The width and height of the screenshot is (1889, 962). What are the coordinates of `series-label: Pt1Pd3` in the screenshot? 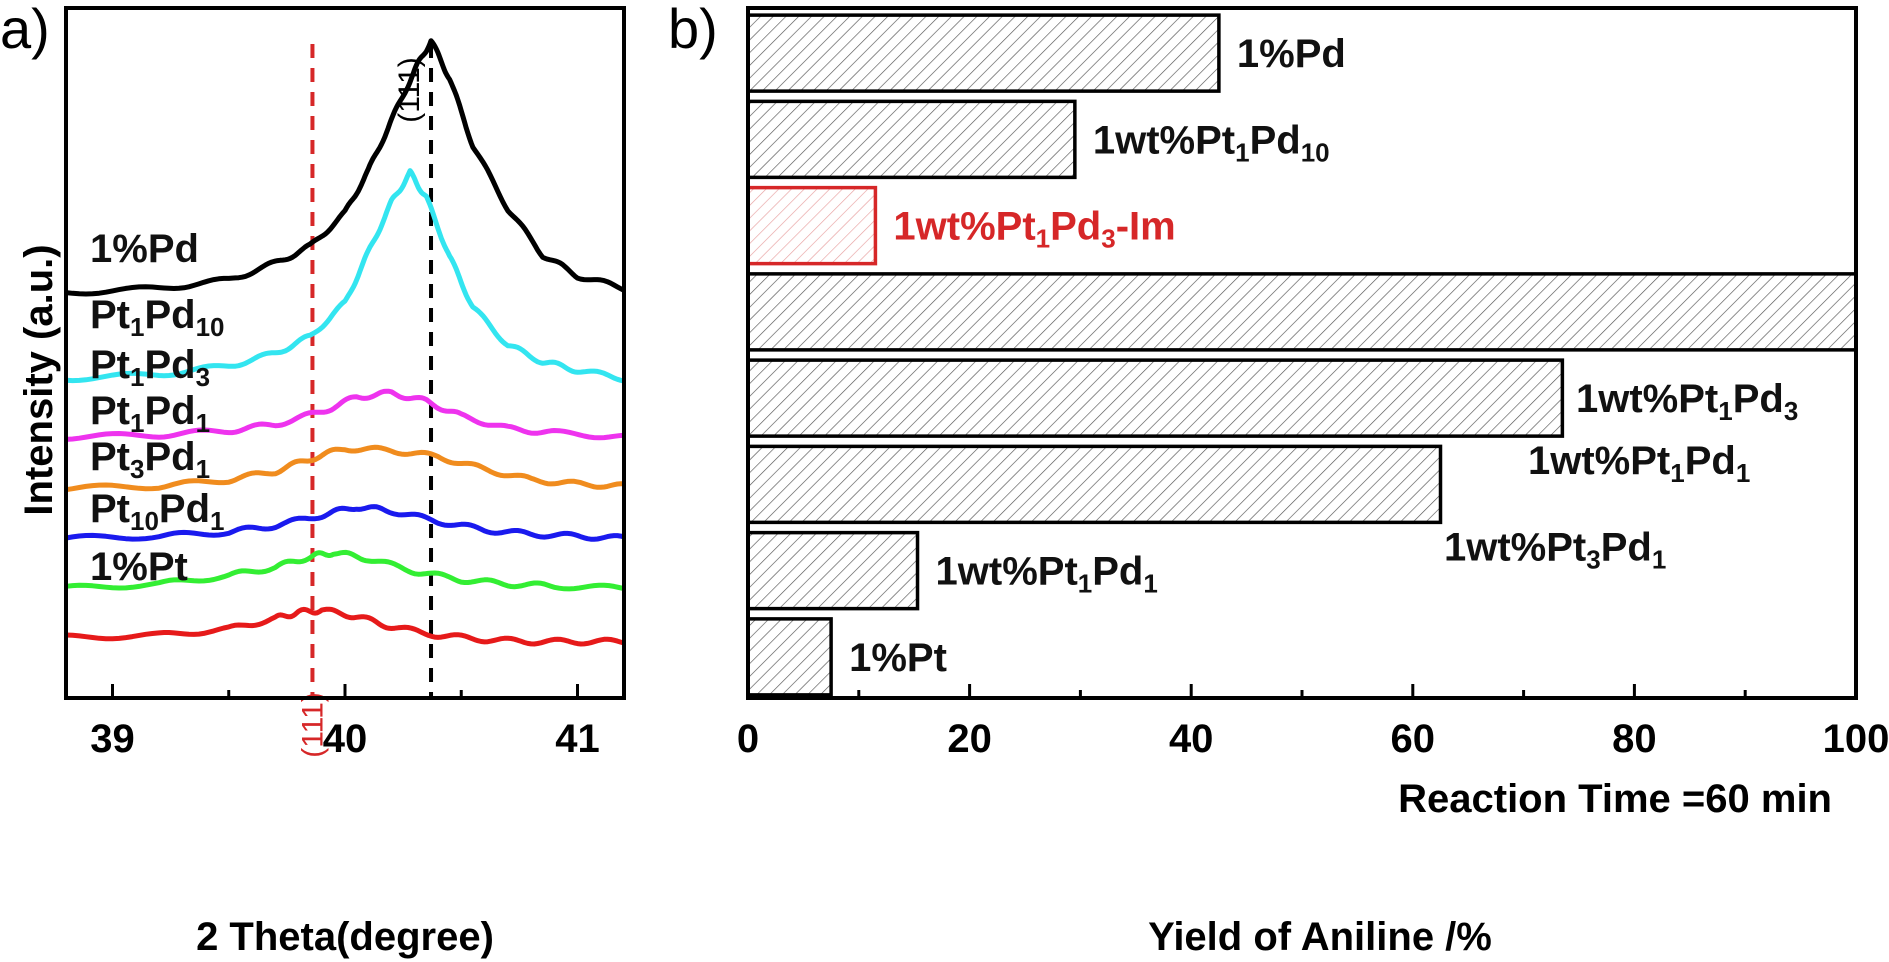 It's located at (150, 367).